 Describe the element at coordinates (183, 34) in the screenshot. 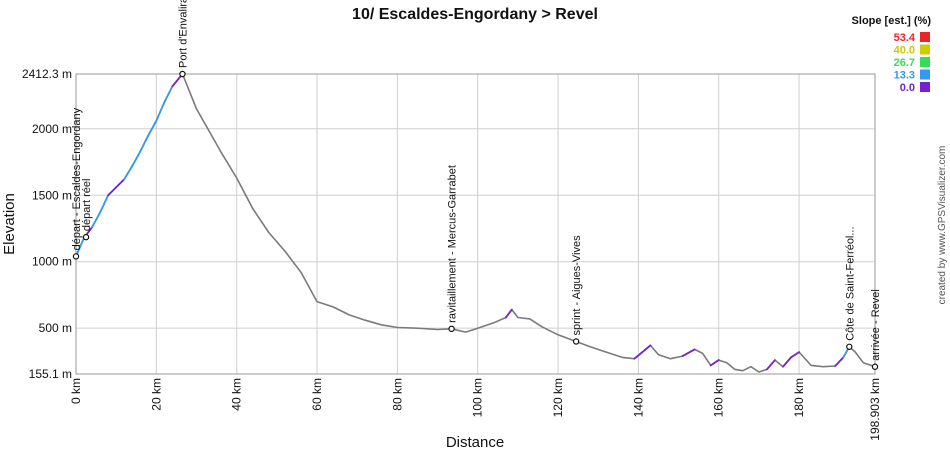

I see `waypoint-label: Port d'Envalira` at that location.